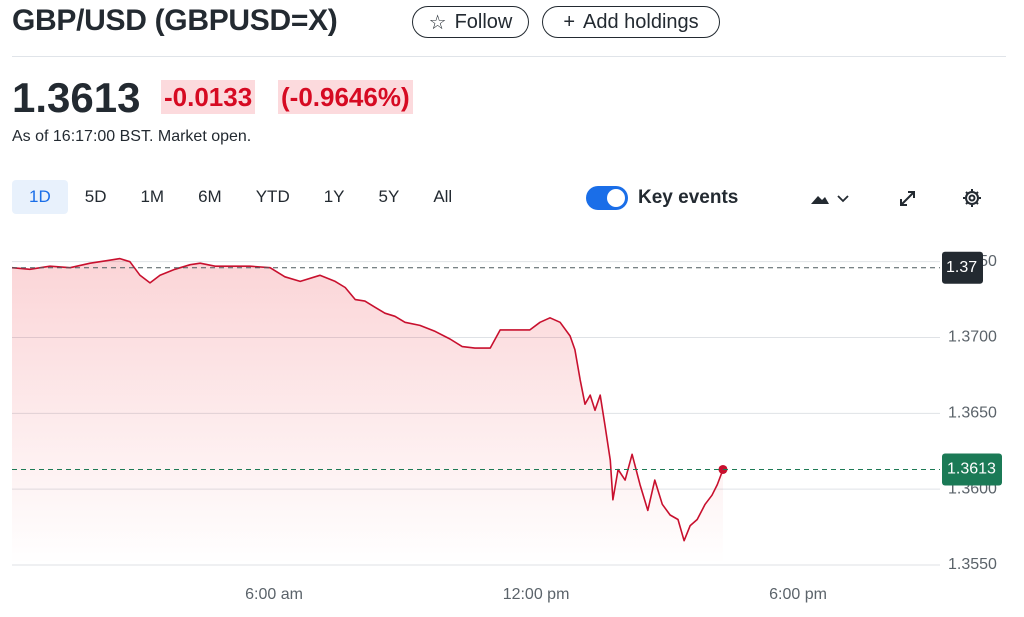 This screenshot has height=617, width=1024. I want to click on range-button: 6M, so click(210, 196).